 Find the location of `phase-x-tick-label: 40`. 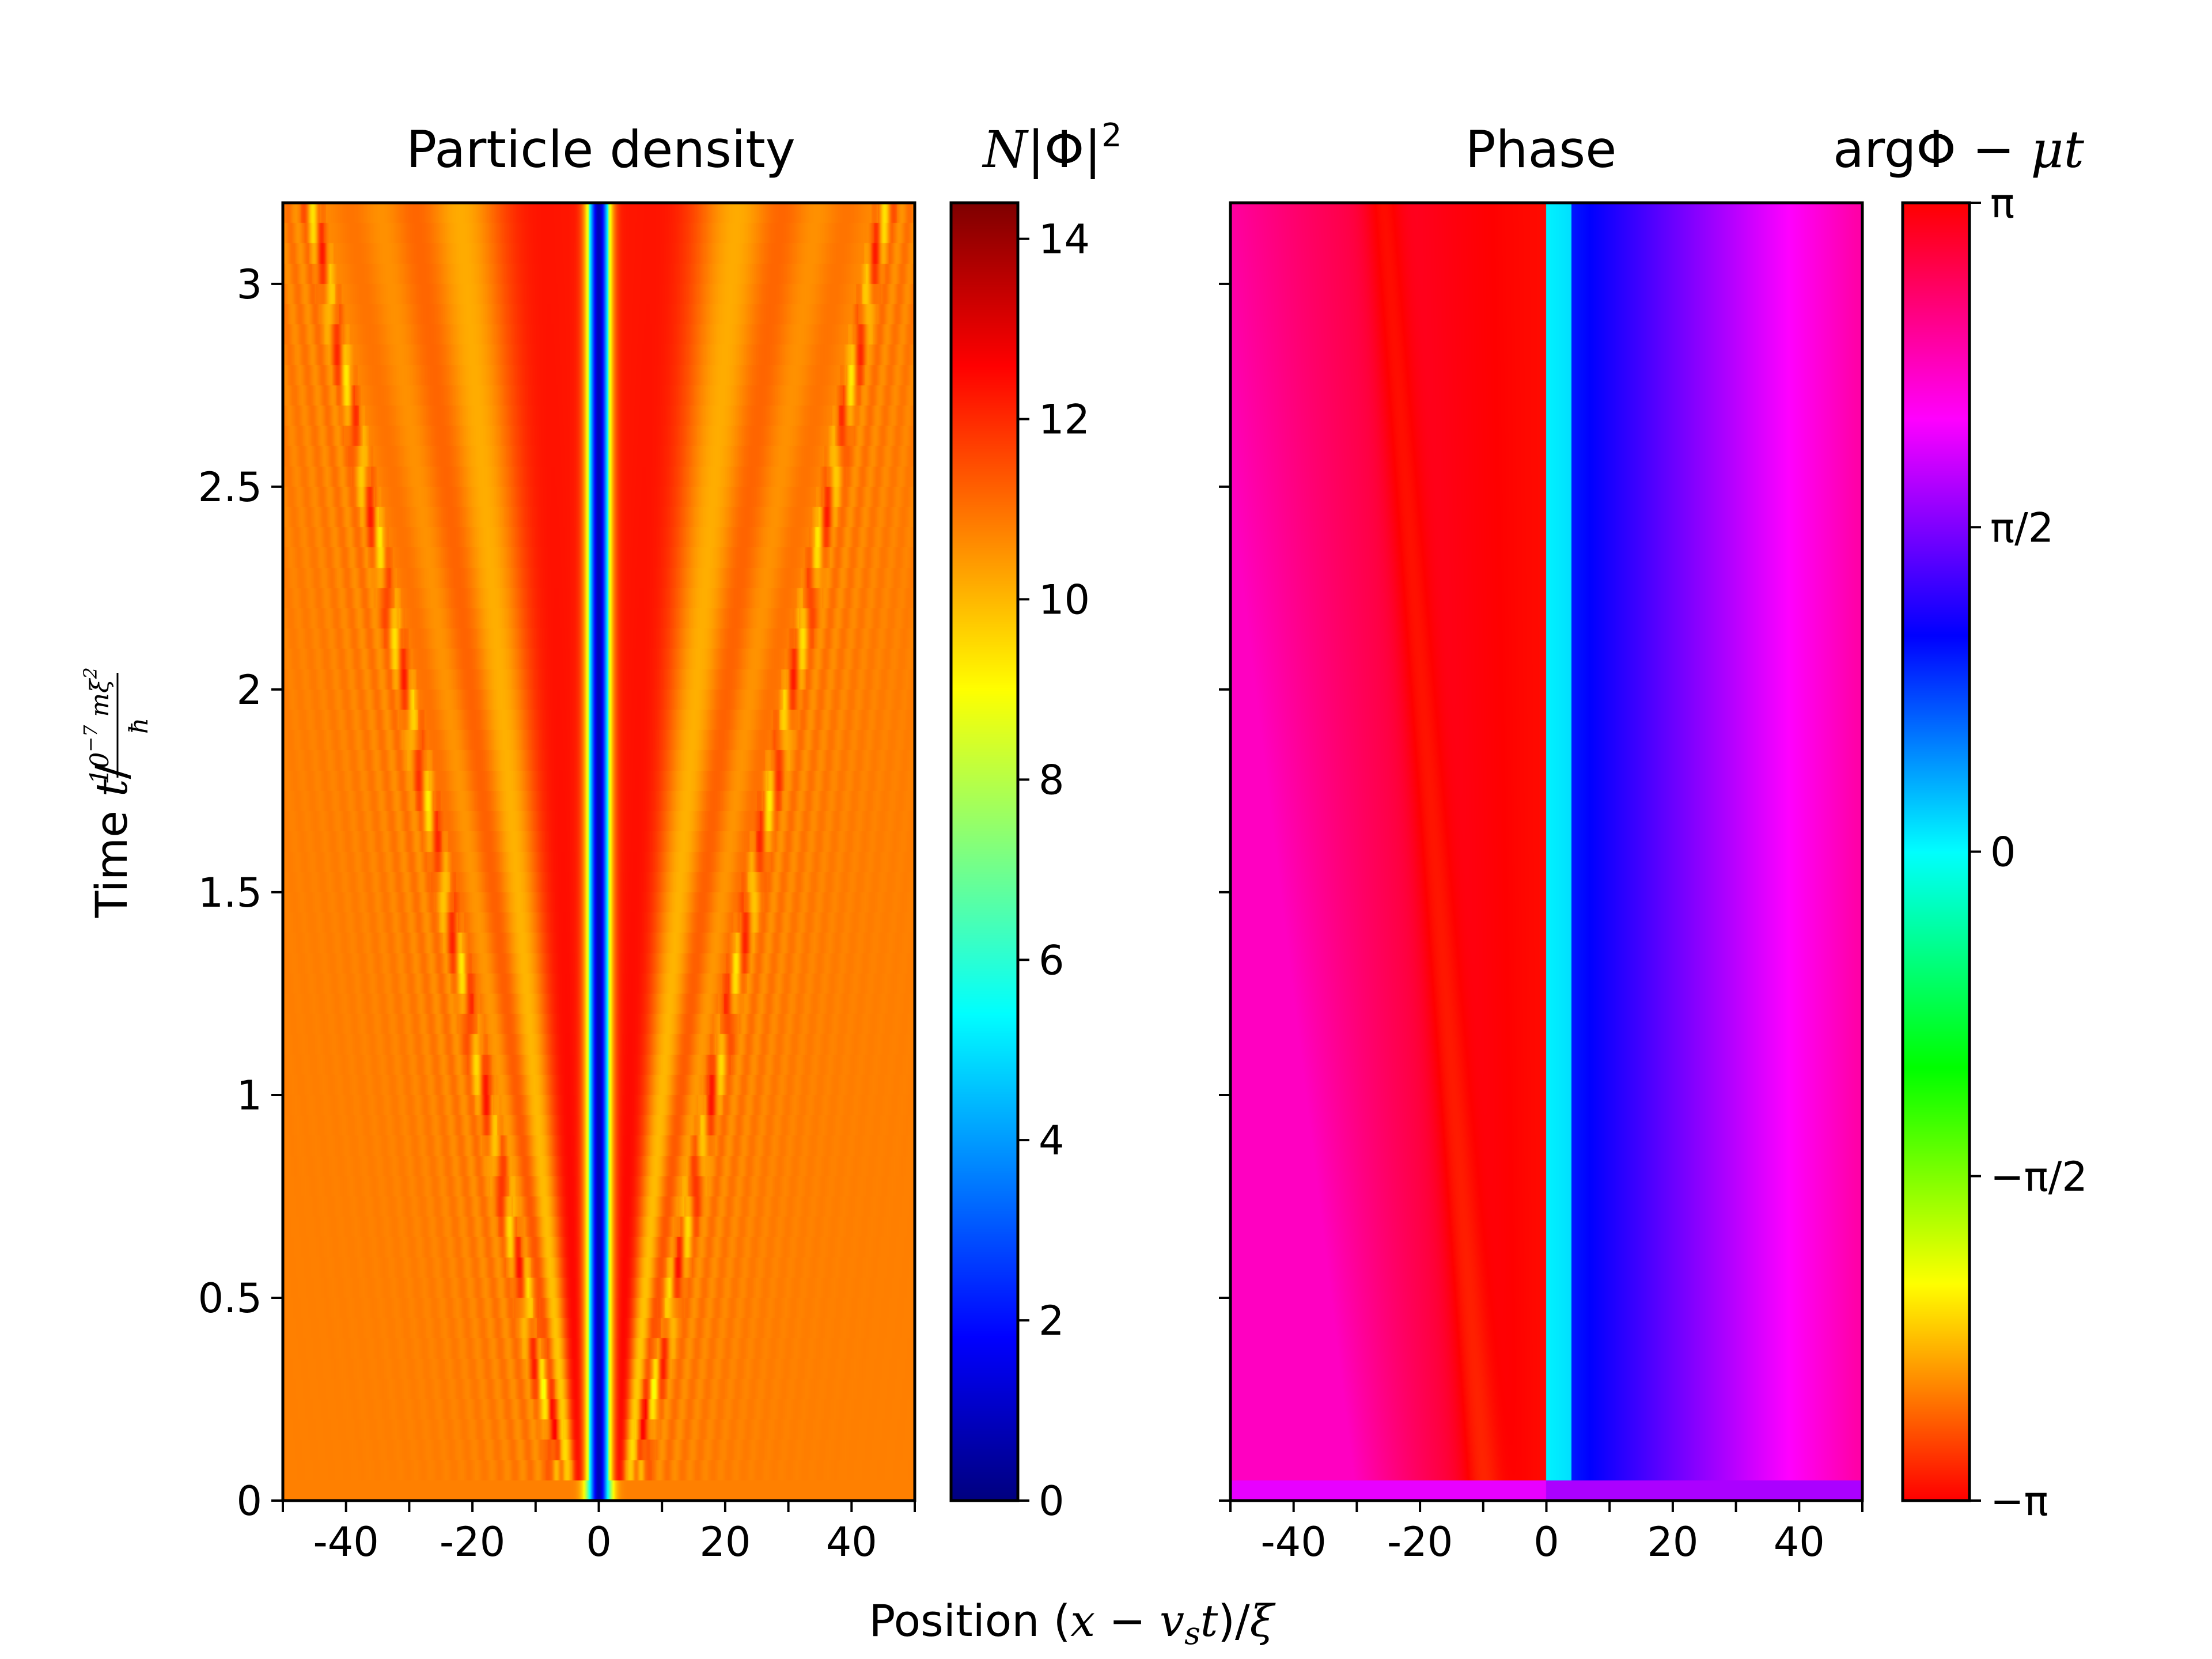

phase-x-tick-label: 40 is located at coordinates (1799, 1542).